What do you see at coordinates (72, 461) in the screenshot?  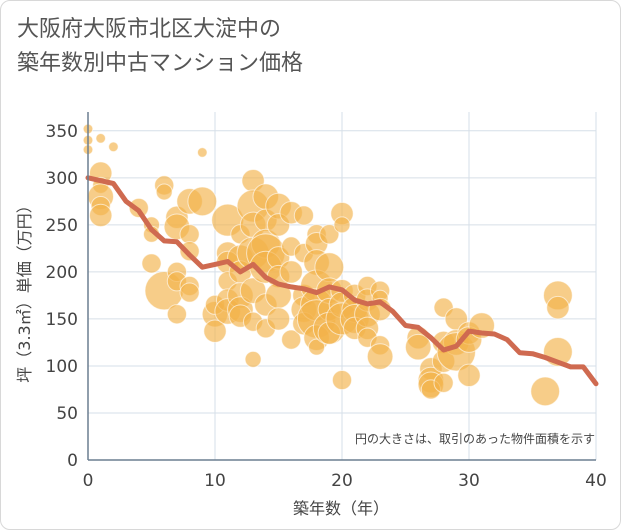 I see `y-tick-label: 0` at bounding box center [72, 461].